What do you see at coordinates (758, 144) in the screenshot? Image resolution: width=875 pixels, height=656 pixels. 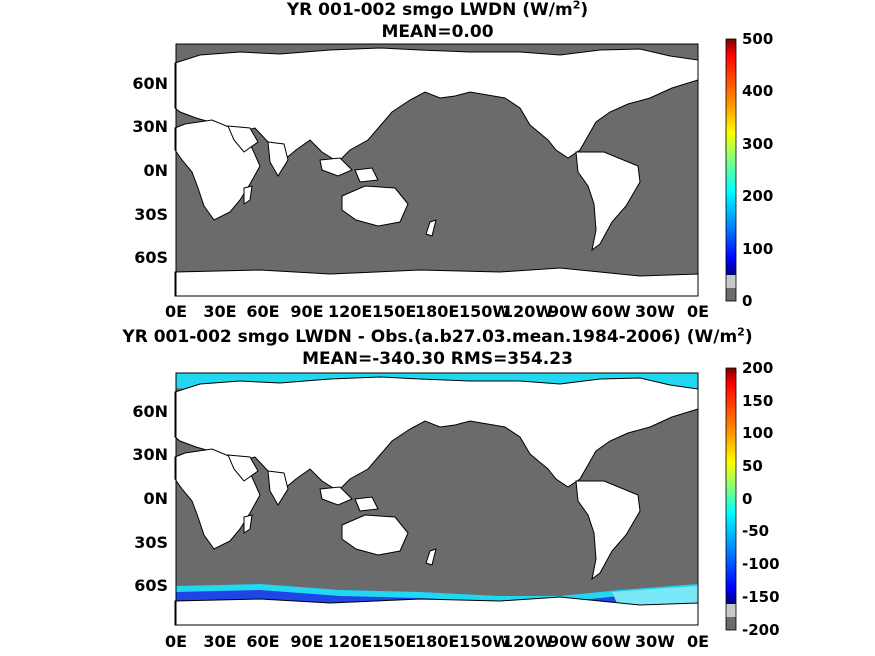 I see `colorbar-1-tick-300: 300` at bounding box center [758, 144].